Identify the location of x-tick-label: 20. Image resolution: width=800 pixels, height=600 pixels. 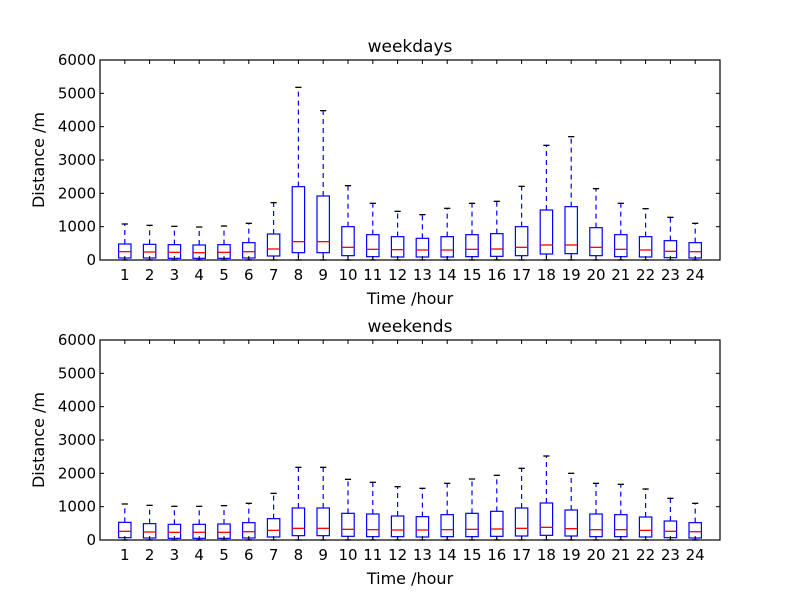
(595, 555).